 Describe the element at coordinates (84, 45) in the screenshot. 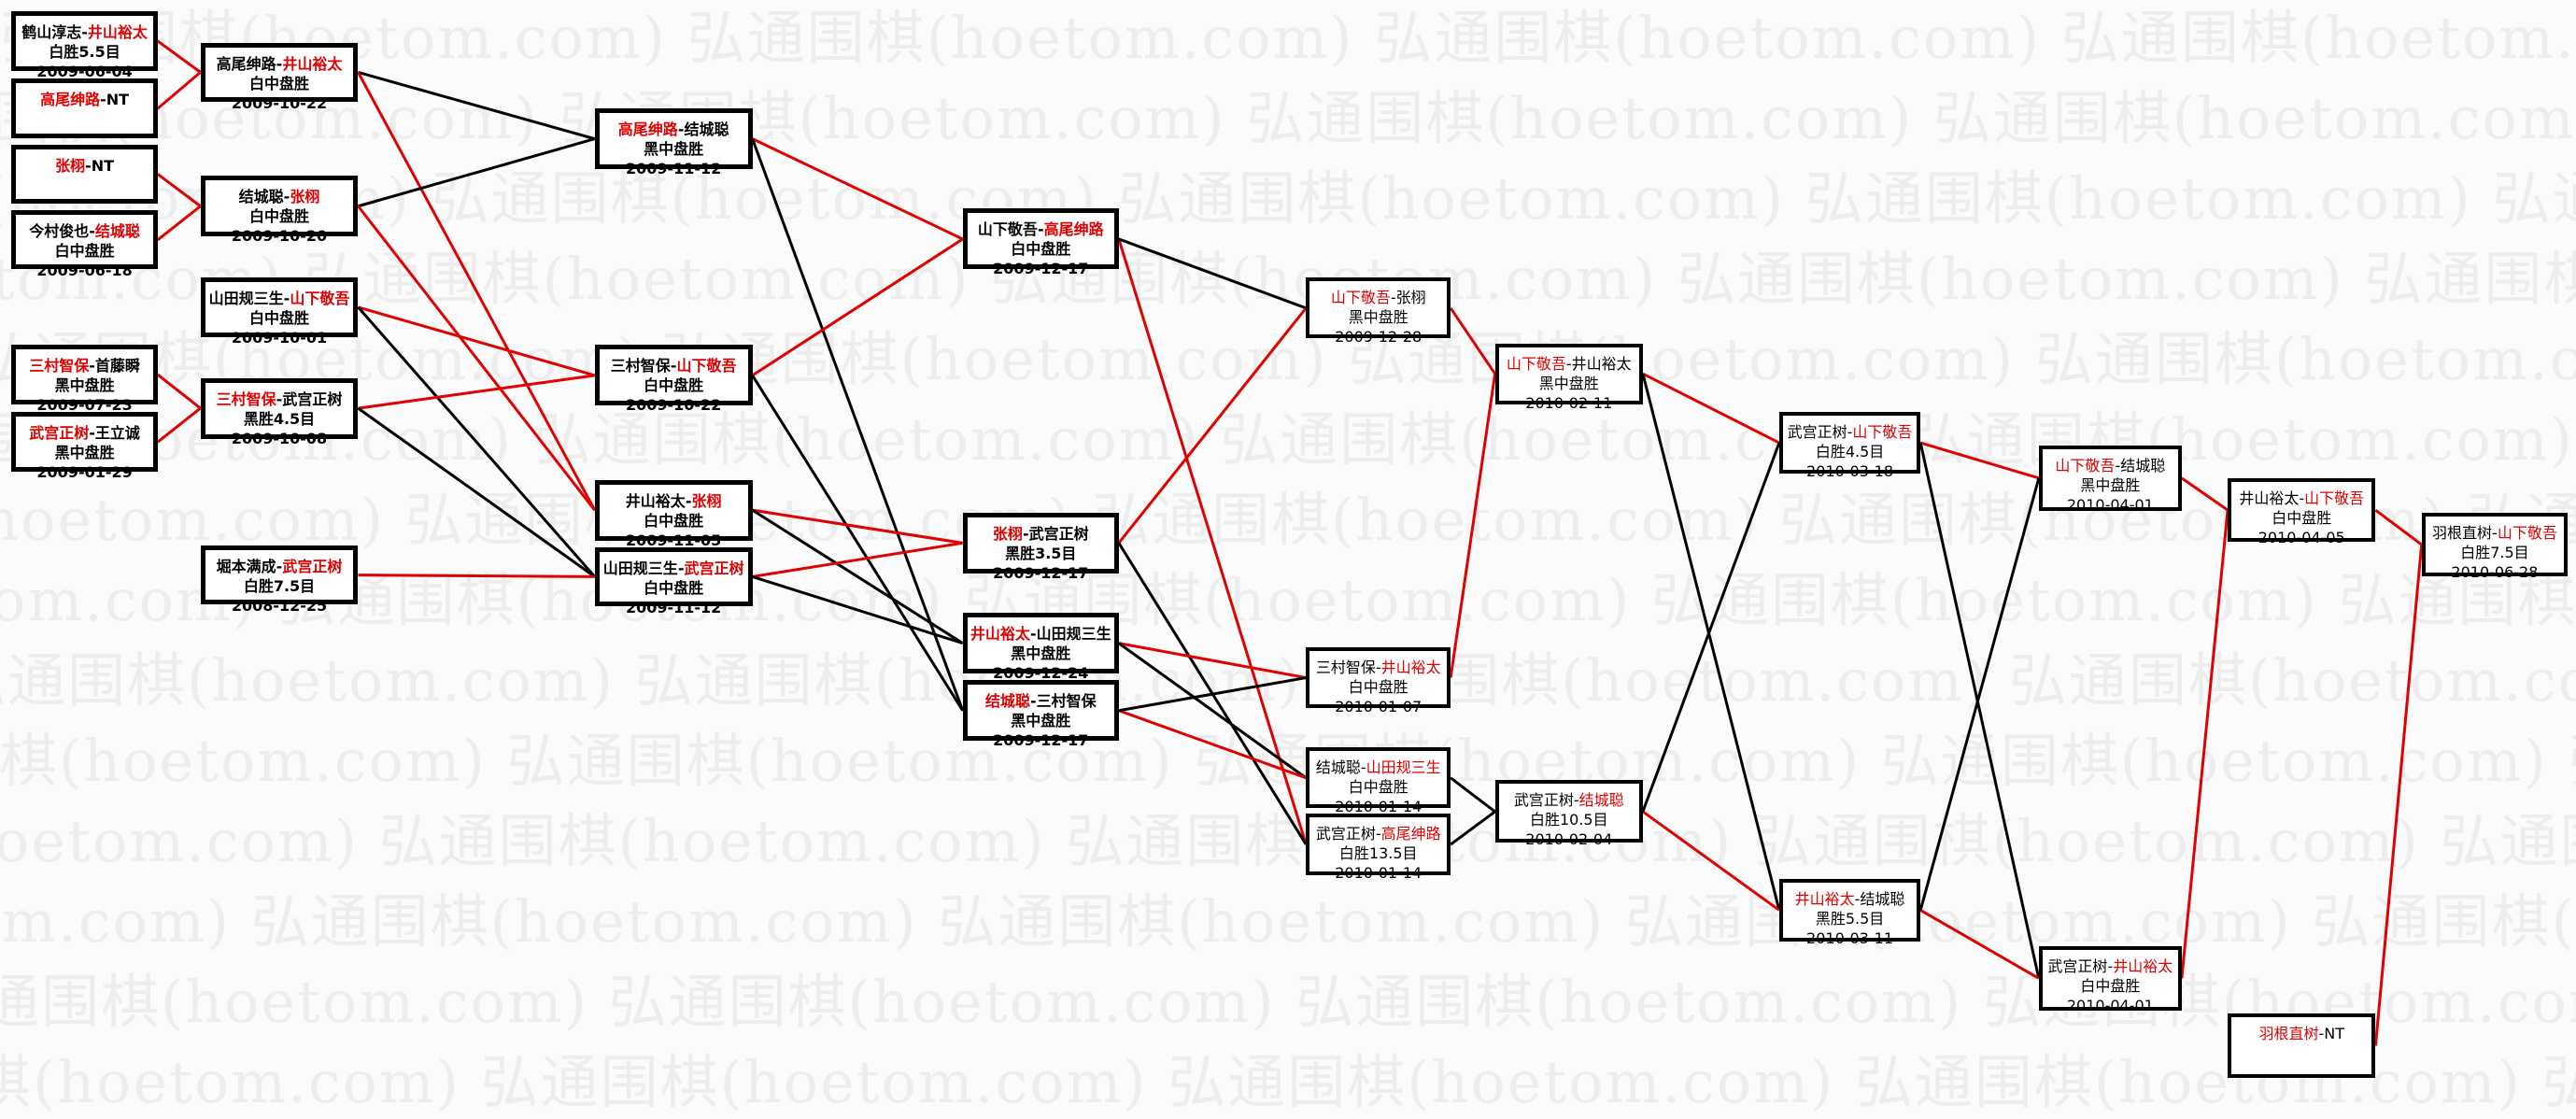

I see `match-box: 鹤山淳志-井山裕太 白胜5.5目 2009-06-04` at that location.